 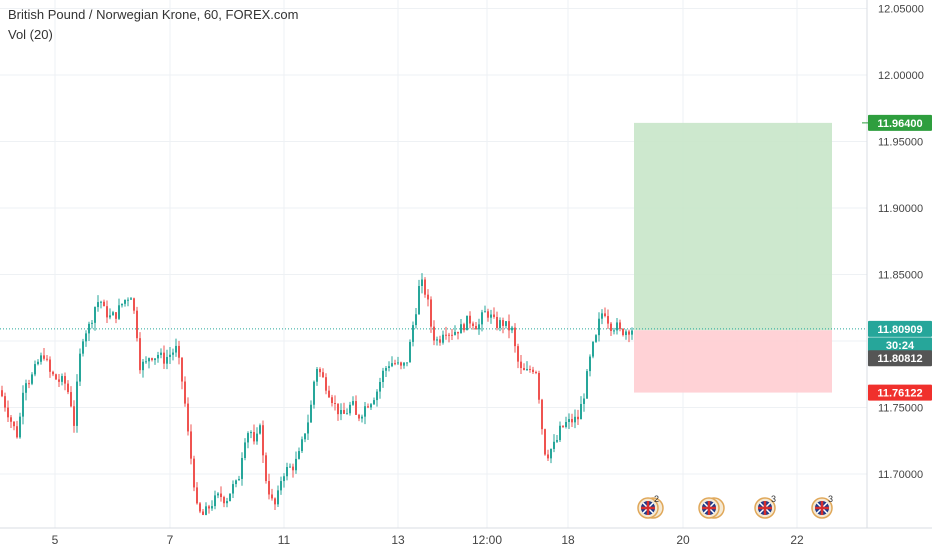 I want to click on position-zones, so click(x=733, y=257).